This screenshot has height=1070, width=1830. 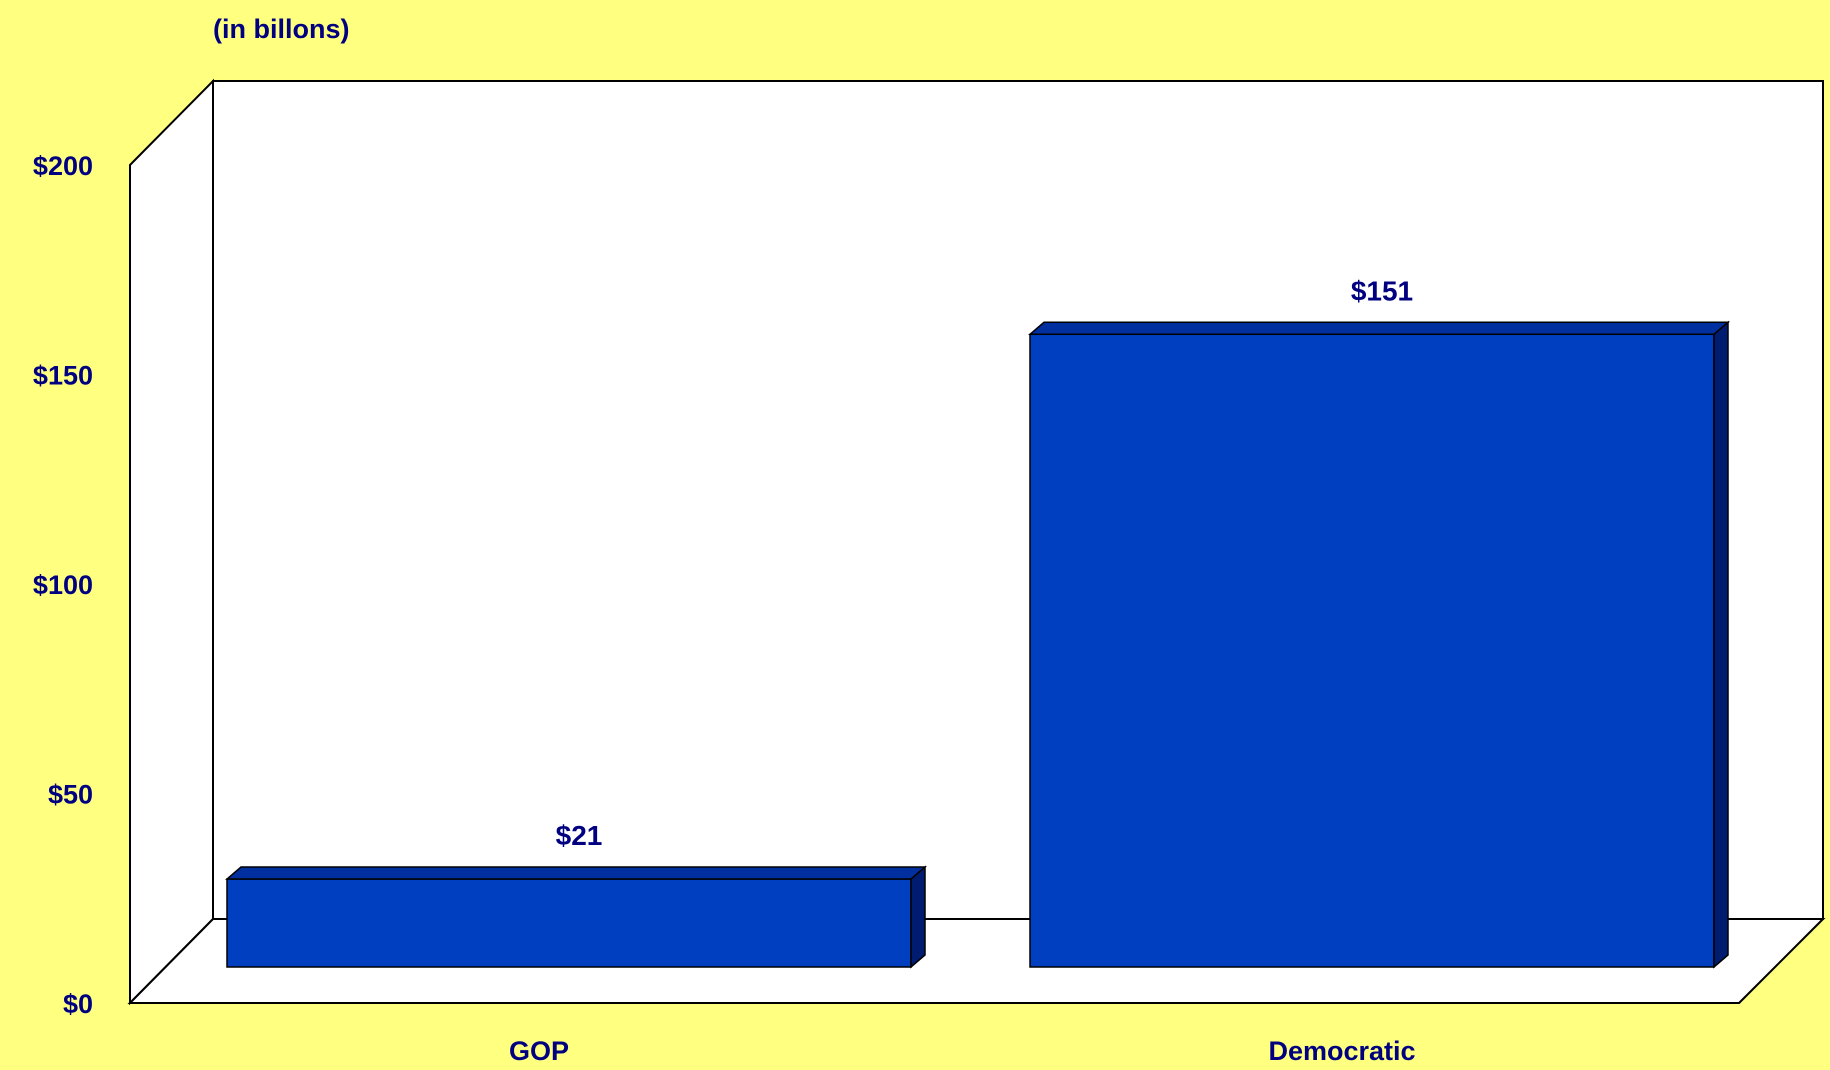 I want to click on data-label: $21, so click(x=579, y=835).